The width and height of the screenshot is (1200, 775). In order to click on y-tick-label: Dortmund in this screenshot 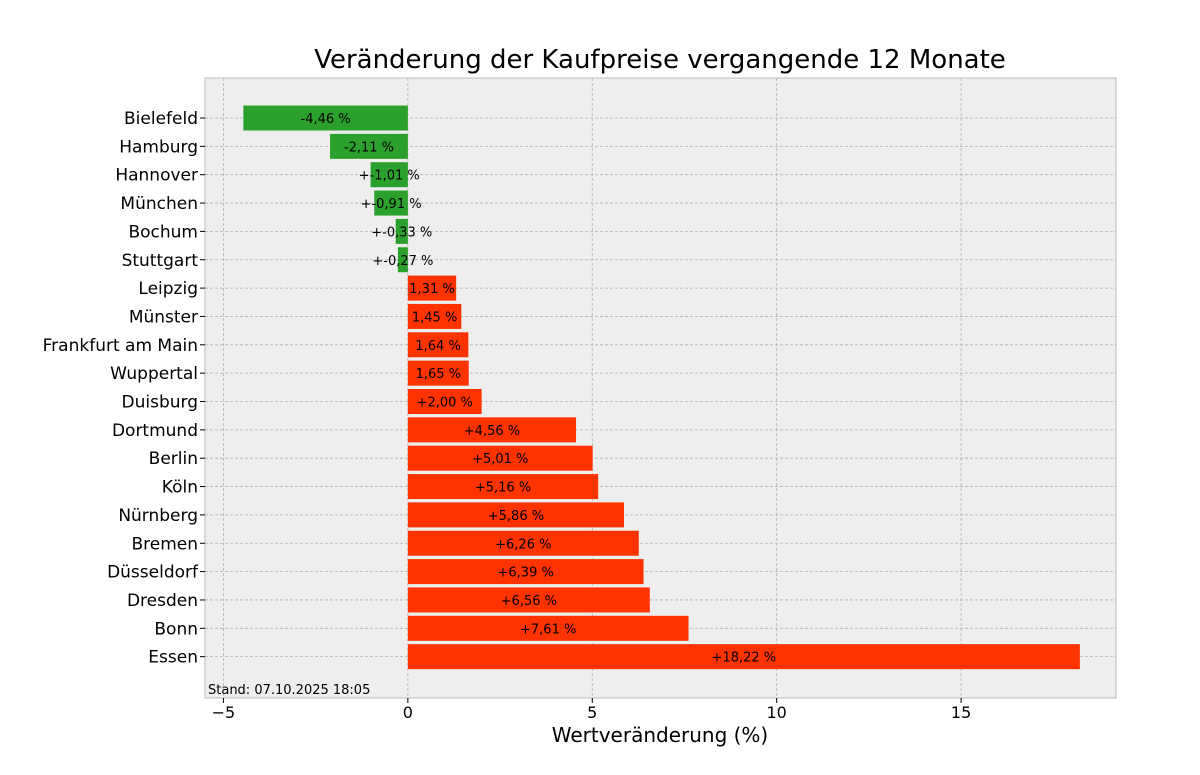, I will do `click(155, 431)`.